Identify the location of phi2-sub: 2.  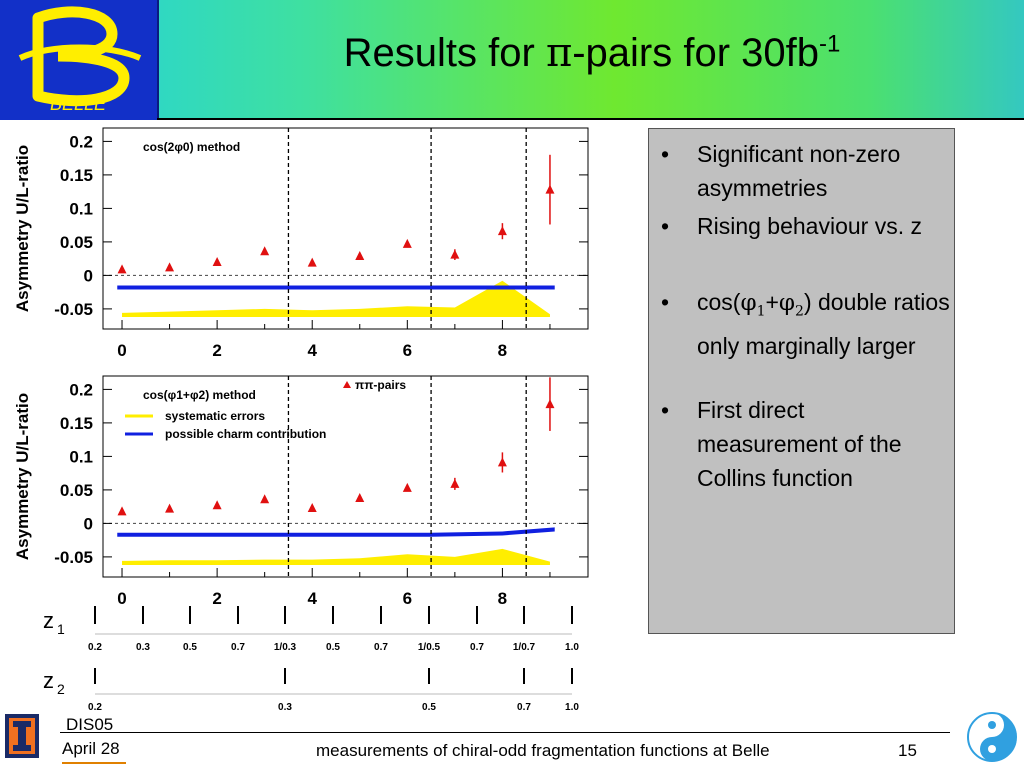
(799, 311).